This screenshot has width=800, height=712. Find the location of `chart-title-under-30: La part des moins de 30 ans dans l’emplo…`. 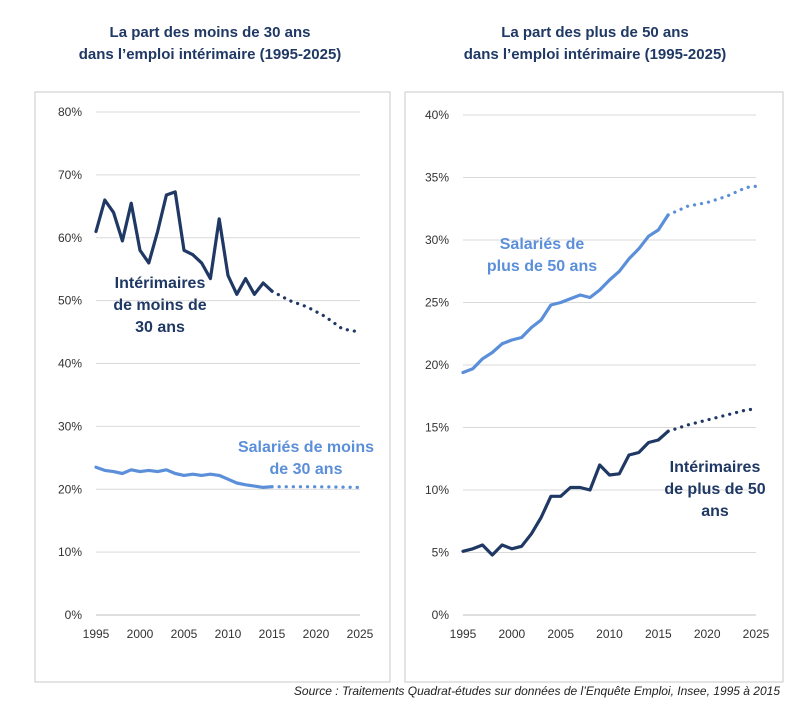

chart-title-under-30: La part des moins de 30 ans dans l’emplo… is located at coordinates (210, 44).